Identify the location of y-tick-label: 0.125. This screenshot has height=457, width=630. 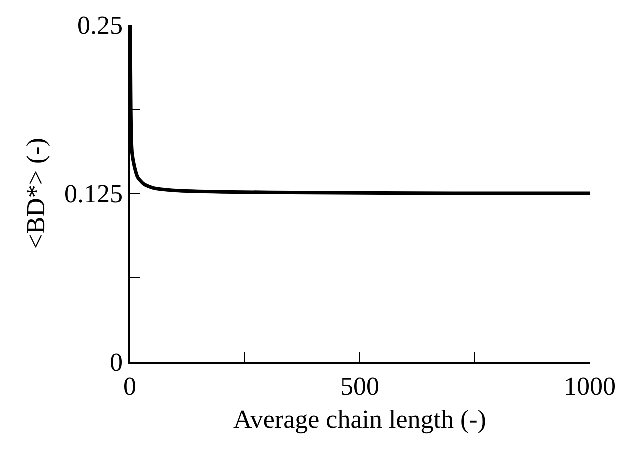
(94, 194).